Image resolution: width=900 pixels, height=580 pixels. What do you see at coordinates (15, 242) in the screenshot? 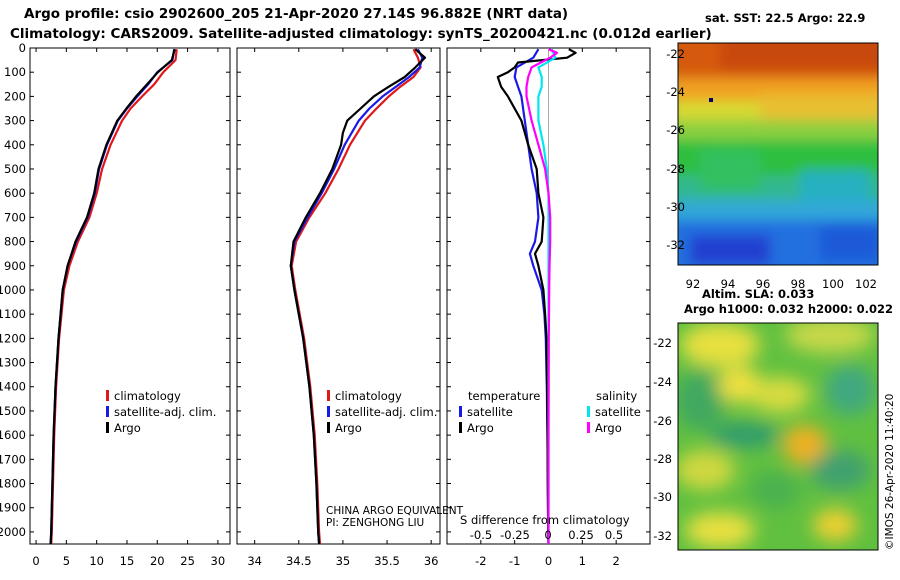
I see `depth-tick-label: 800` at bounding box center [15, 242].